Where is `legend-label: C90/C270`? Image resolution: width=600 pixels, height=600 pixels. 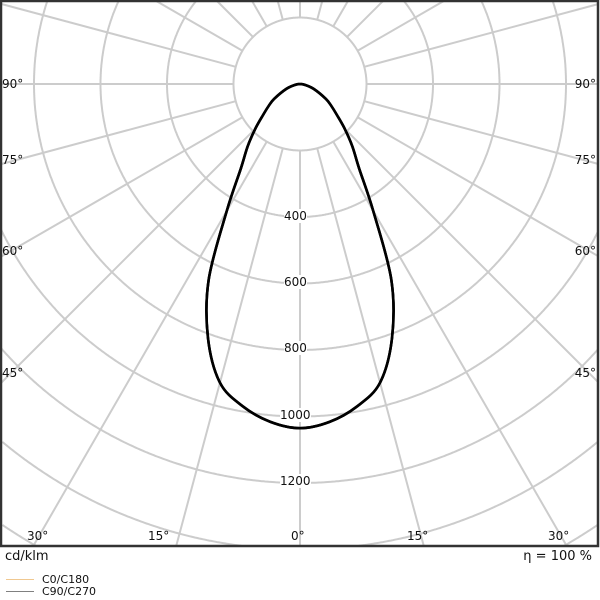
legend-label: C90/C270 is located at coordinates (69, 591).